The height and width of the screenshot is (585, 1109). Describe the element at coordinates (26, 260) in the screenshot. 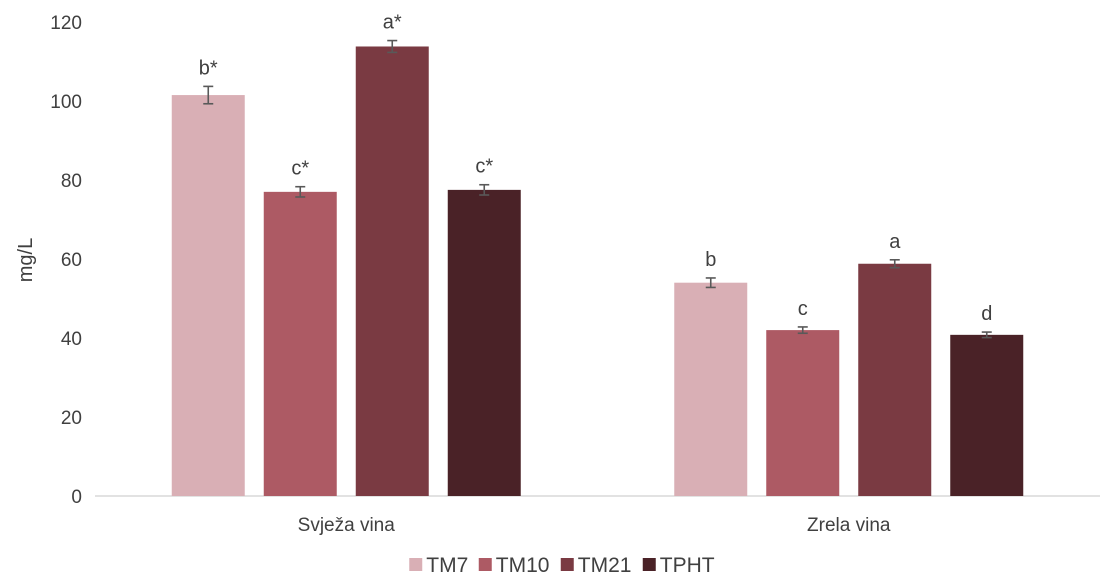

I see `y-axis-label: mg/L` at that location.